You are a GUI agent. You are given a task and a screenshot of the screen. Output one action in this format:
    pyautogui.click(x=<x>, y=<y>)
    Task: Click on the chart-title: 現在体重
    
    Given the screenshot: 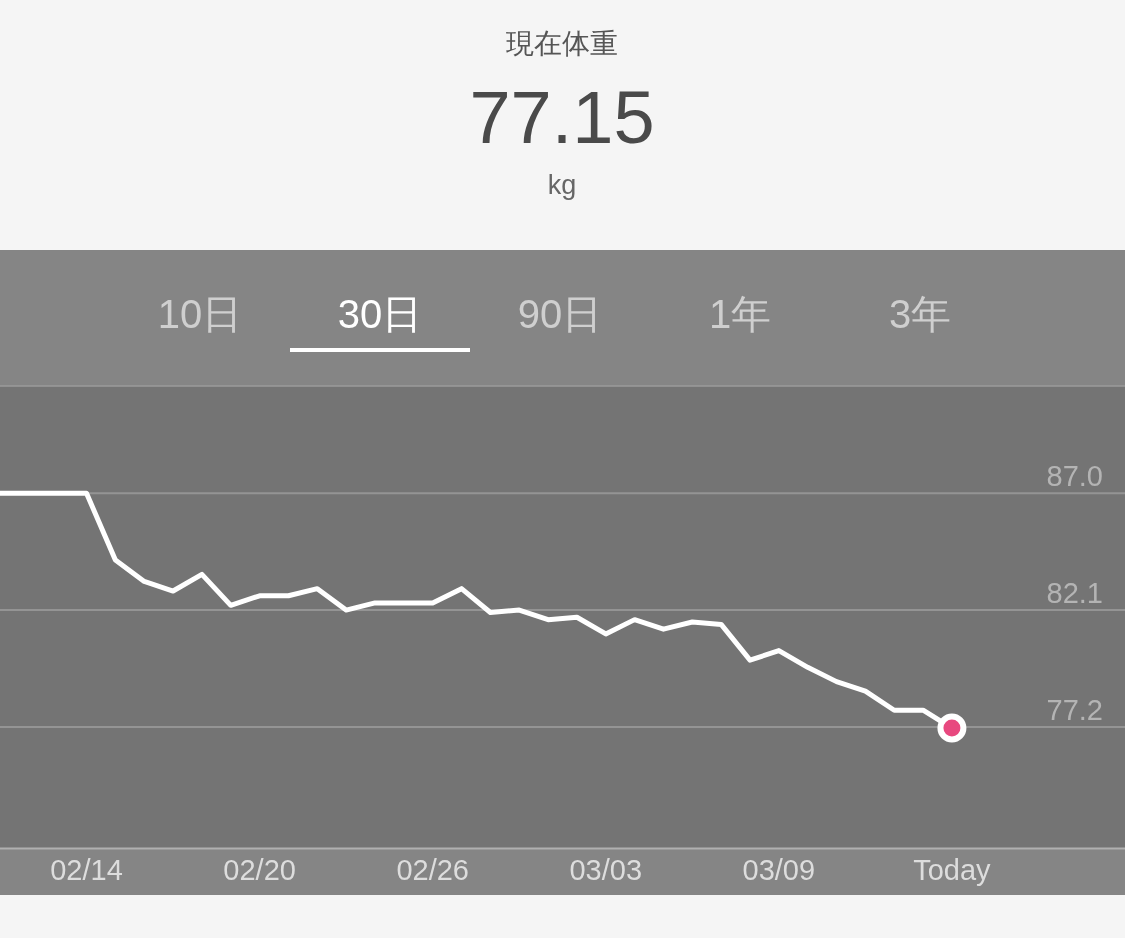 What is the action you would take?
    pyautogui.click(x=562, y=43)
    